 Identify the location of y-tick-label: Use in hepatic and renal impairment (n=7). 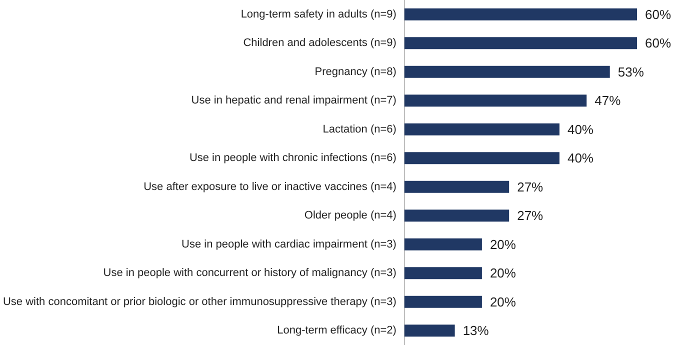
(293, 100).